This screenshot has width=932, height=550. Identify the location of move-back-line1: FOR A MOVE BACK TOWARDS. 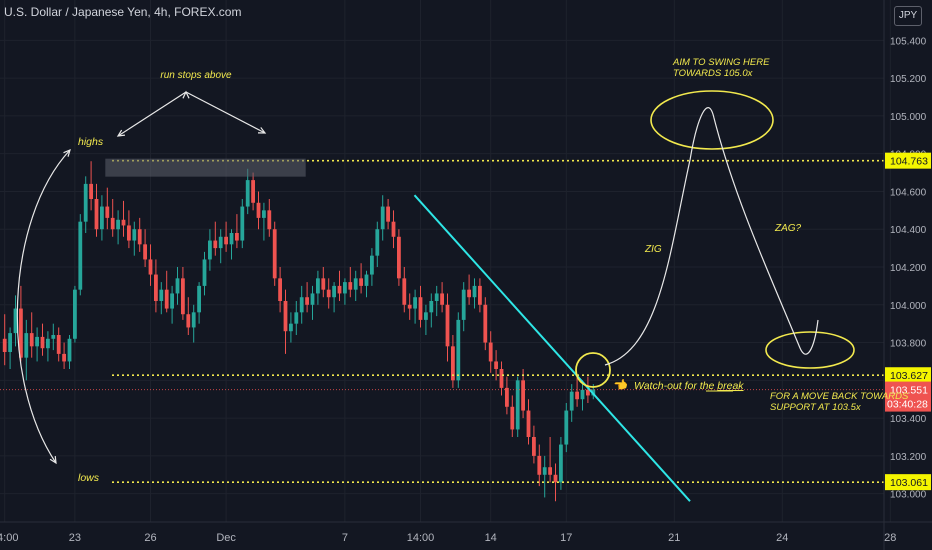
(839, 396).